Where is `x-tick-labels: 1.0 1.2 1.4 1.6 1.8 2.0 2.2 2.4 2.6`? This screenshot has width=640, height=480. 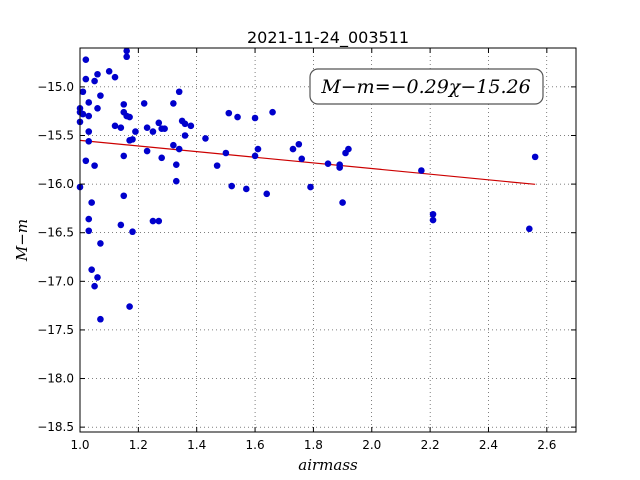 x-tick-labels: 1.0 1.2 1.4 1.6 1.8 2.0 2.2 2.4 2.6 is located at coordinates (313, 445).